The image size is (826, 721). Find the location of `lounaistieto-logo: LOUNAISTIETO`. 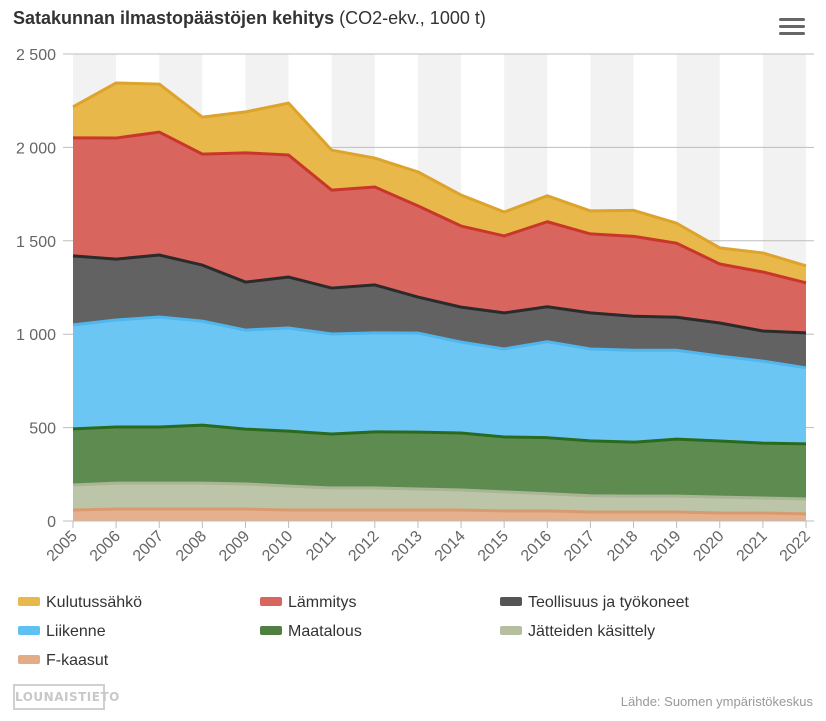

lounaistieto-logo: LOUNAISTIETO is located at coordinates (66, 697).